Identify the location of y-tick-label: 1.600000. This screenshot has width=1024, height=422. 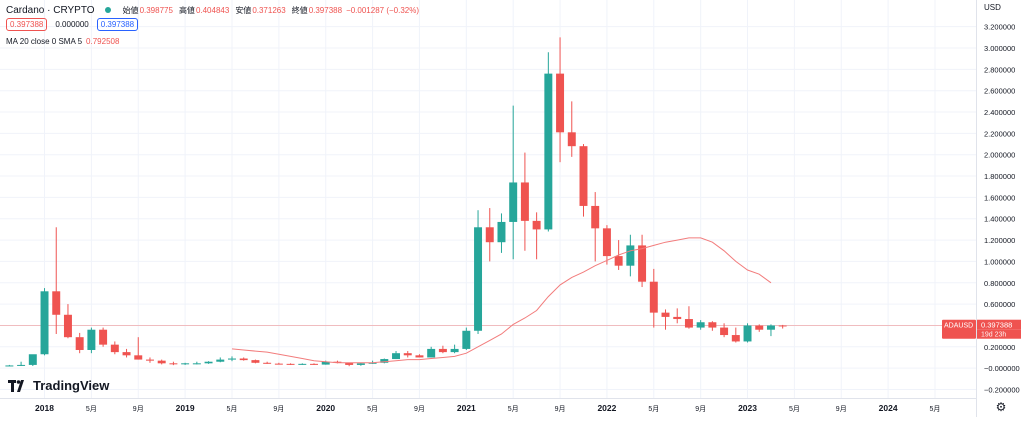
(999, 197).